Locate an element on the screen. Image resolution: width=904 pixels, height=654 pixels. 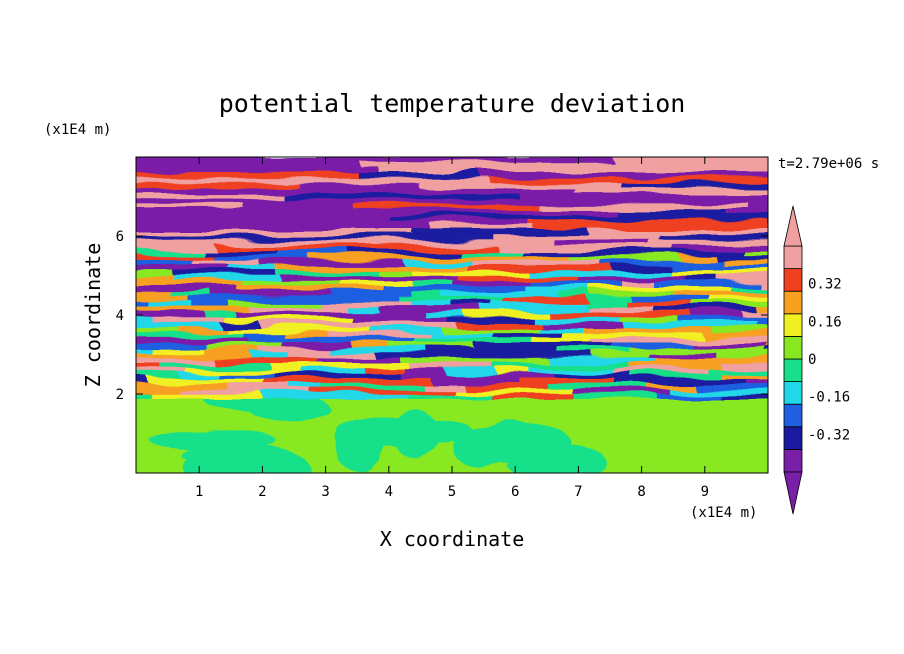
x-tick-label: 5 is located at coordinates (452, 492).